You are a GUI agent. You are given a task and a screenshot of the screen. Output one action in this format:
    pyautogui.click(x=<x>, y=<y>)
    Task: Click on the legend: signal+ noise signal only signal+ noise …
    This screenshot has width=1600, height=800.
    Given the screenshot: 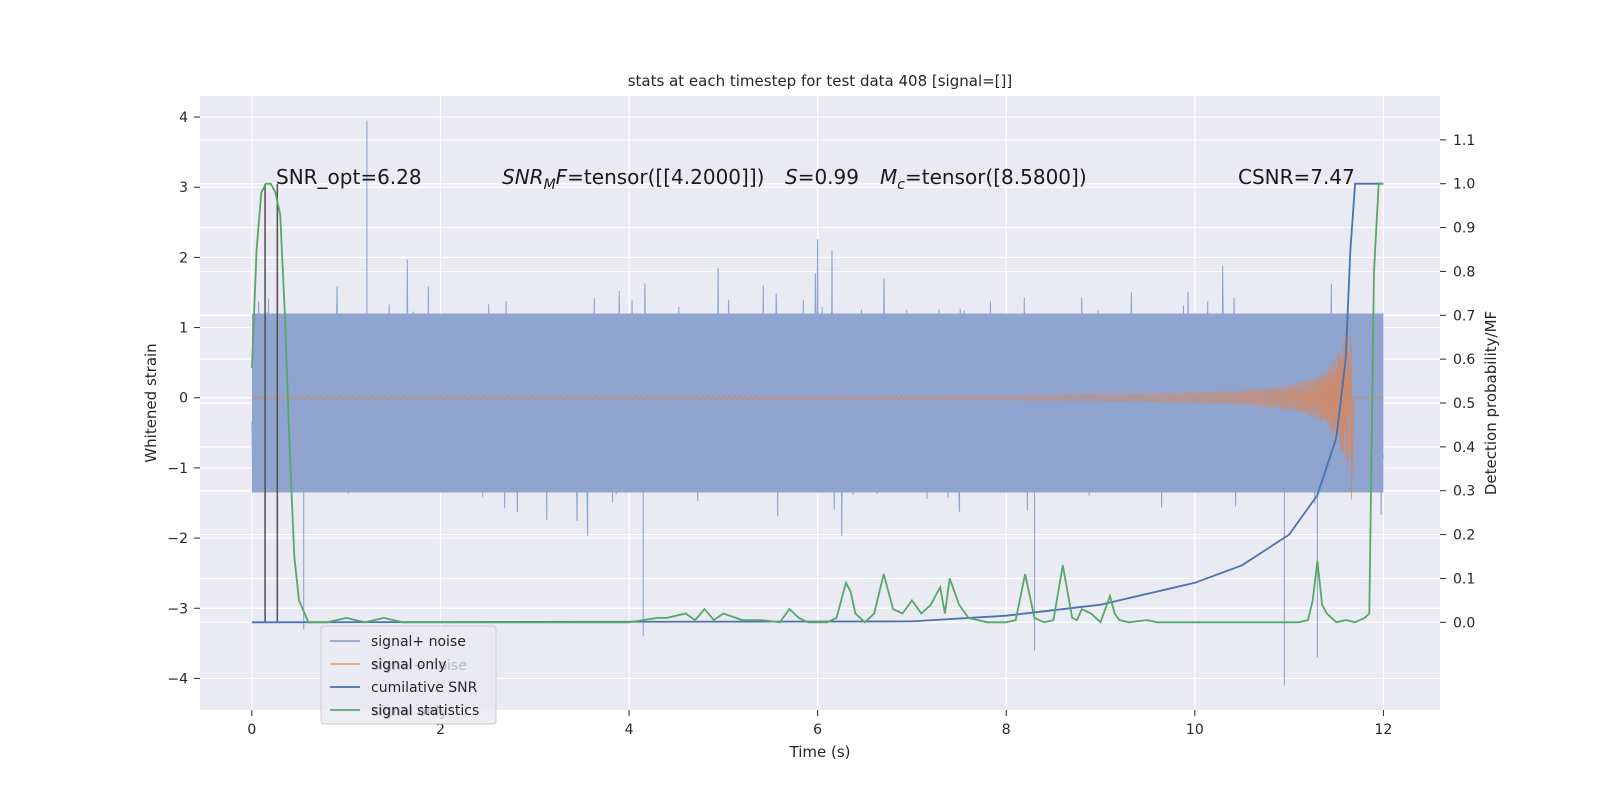 What is the action you would take?
    pyautogui.click(x=408, y=675)
    